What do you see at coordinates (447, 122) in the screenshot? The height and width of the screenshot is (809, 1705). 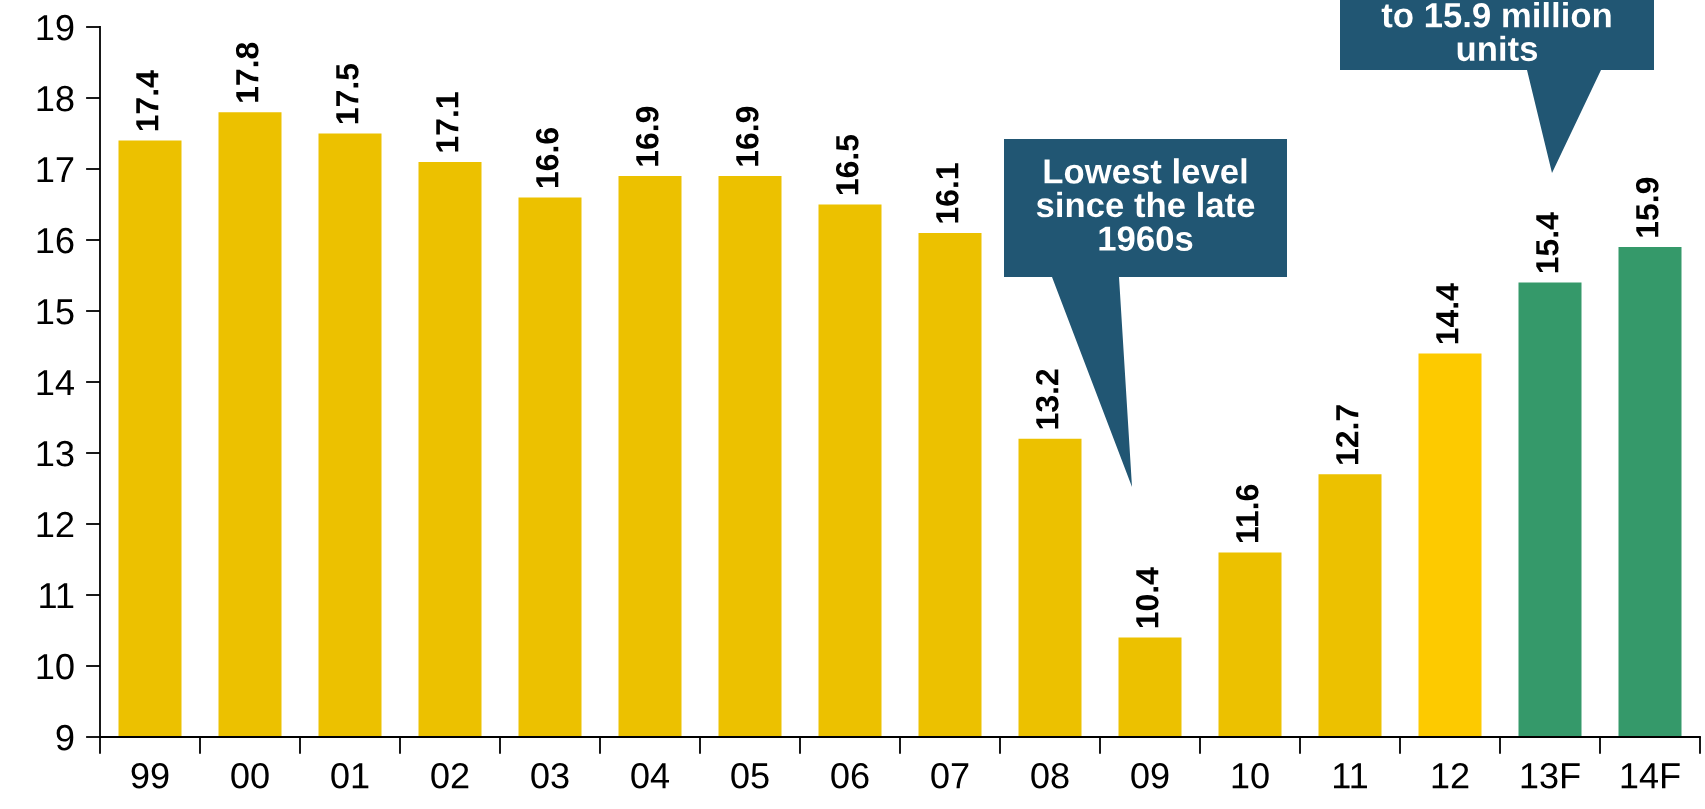 I see `data-label: 17.1` at bounding box center [447, 122].